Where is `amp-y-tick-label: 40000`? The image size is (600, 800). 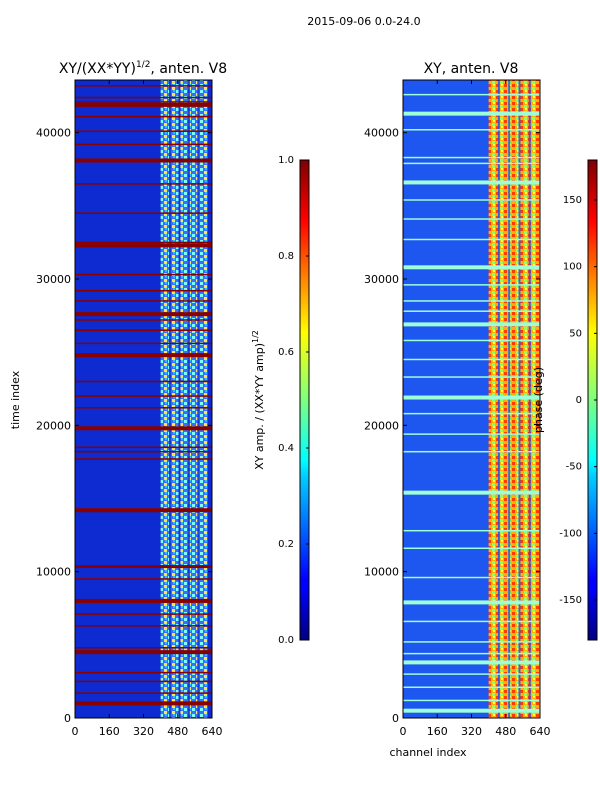 amp-y-tick-label: 40000 is located at coordinates (53, 133).